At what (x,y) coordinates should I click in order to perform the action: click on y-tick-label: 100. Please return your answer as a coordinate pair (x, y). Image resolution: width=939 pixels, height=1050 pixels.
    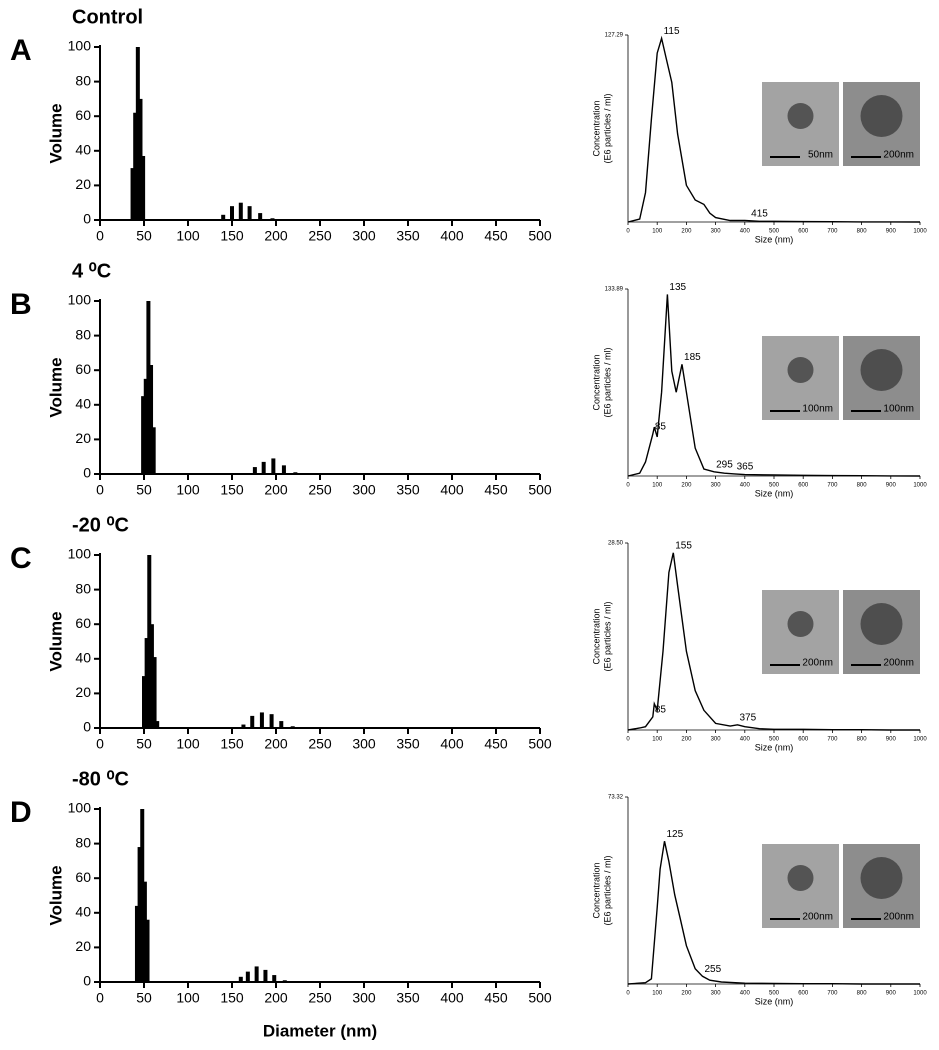
    Looking at the image, I should click on (80, 554).